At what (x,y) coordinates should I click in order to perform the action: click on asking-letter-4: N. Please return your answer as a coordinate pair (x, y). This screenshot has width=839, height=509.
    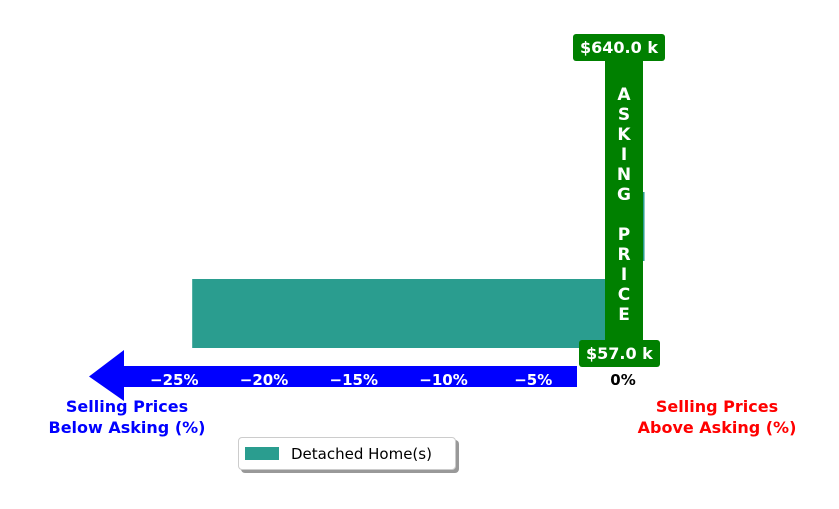
    Looking at the image, I should click on (624, 175).